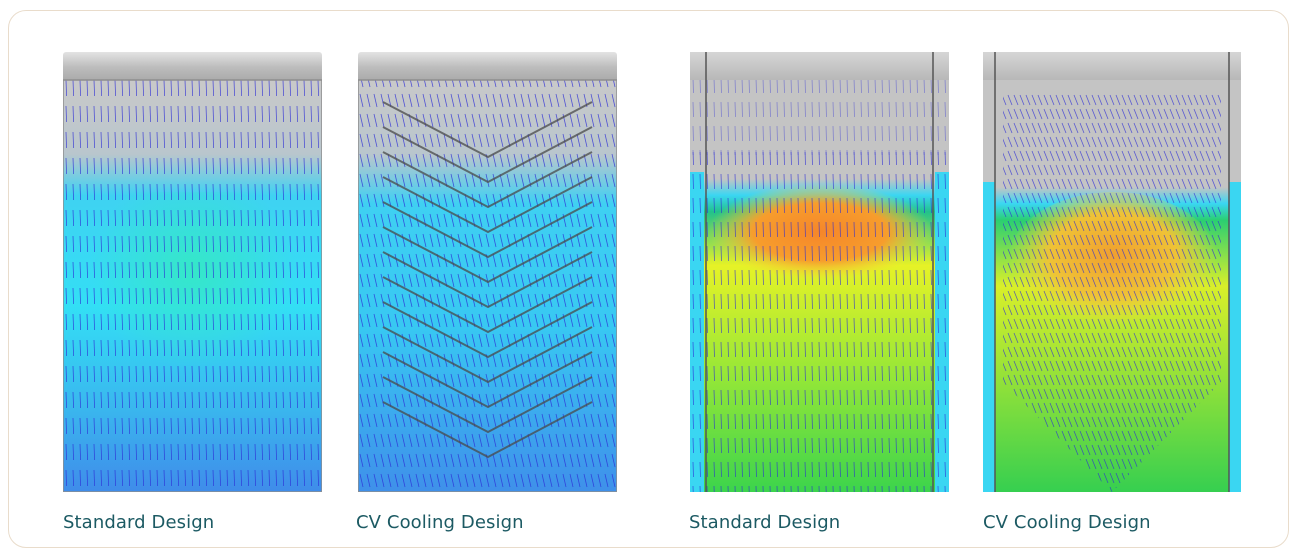  I want to click on caption-standard-design-2: Standard Design, so click(765, 522).